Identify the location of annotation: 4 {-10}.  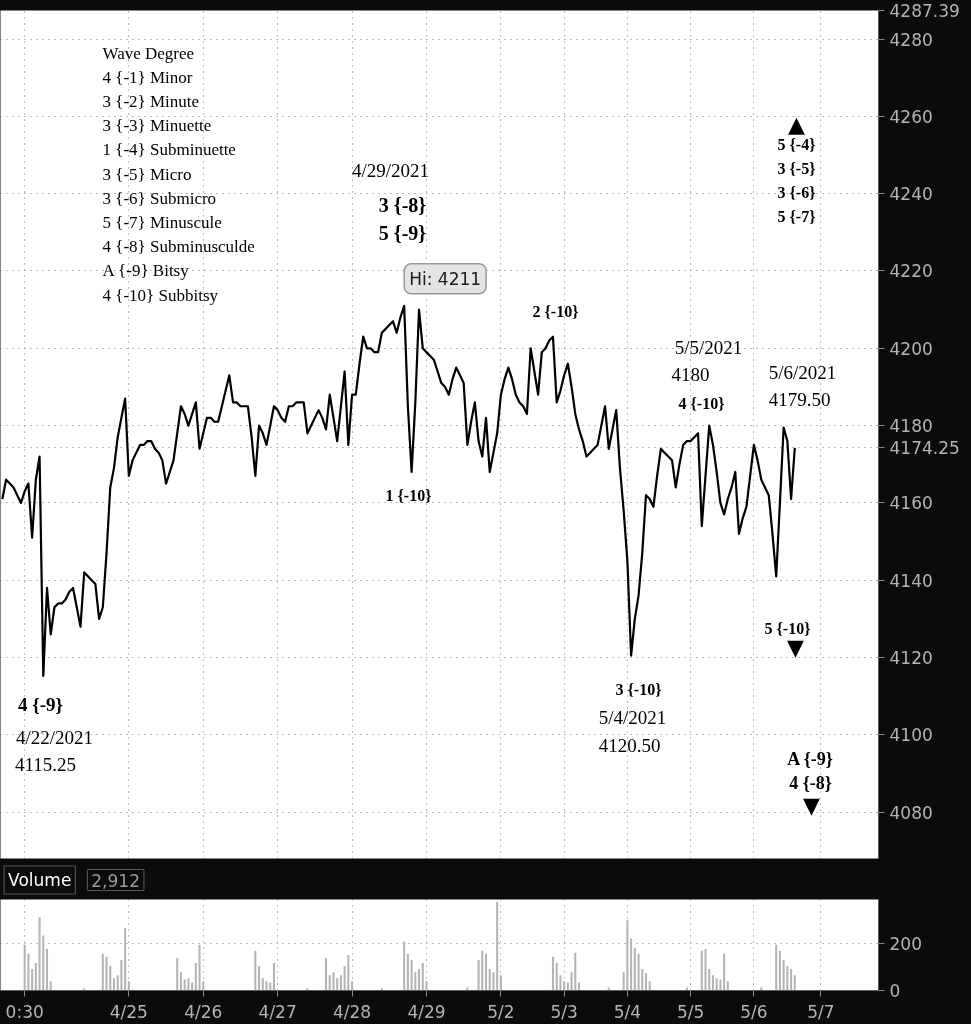
(701, 403).